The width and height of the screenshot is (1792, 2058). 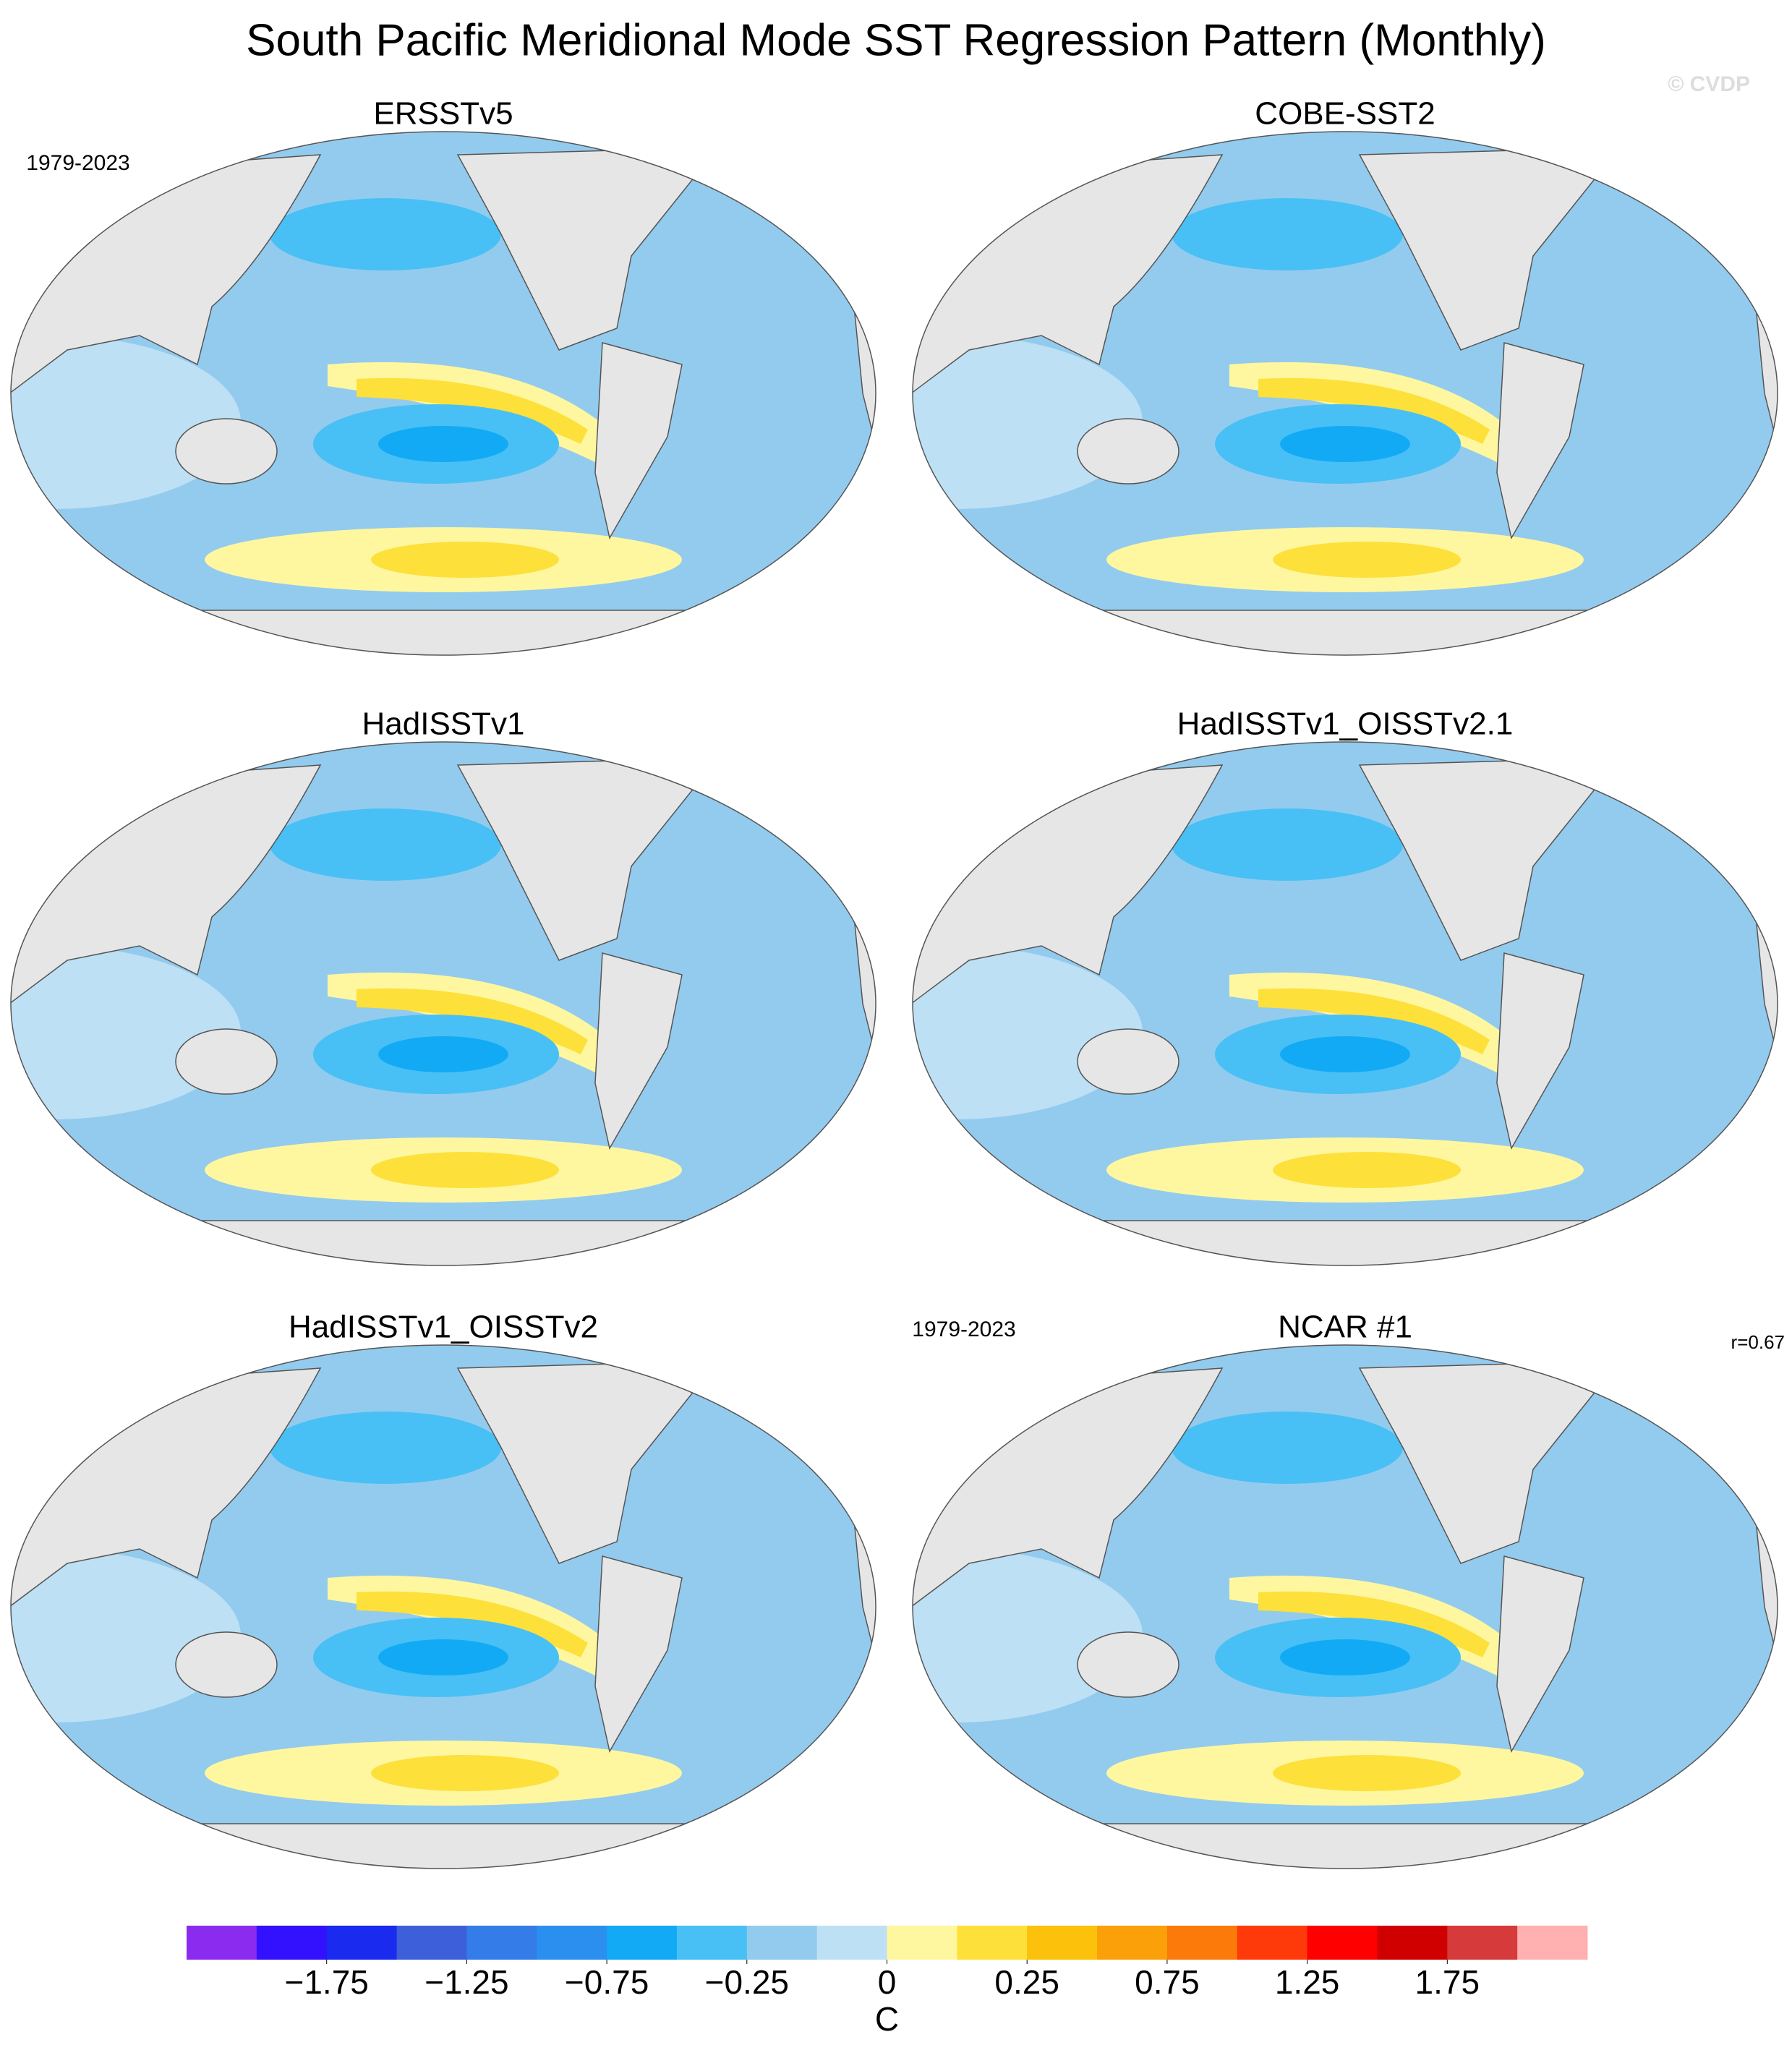 I want to click on panel-title: HadISSTv1, so click(x=443, y=724).